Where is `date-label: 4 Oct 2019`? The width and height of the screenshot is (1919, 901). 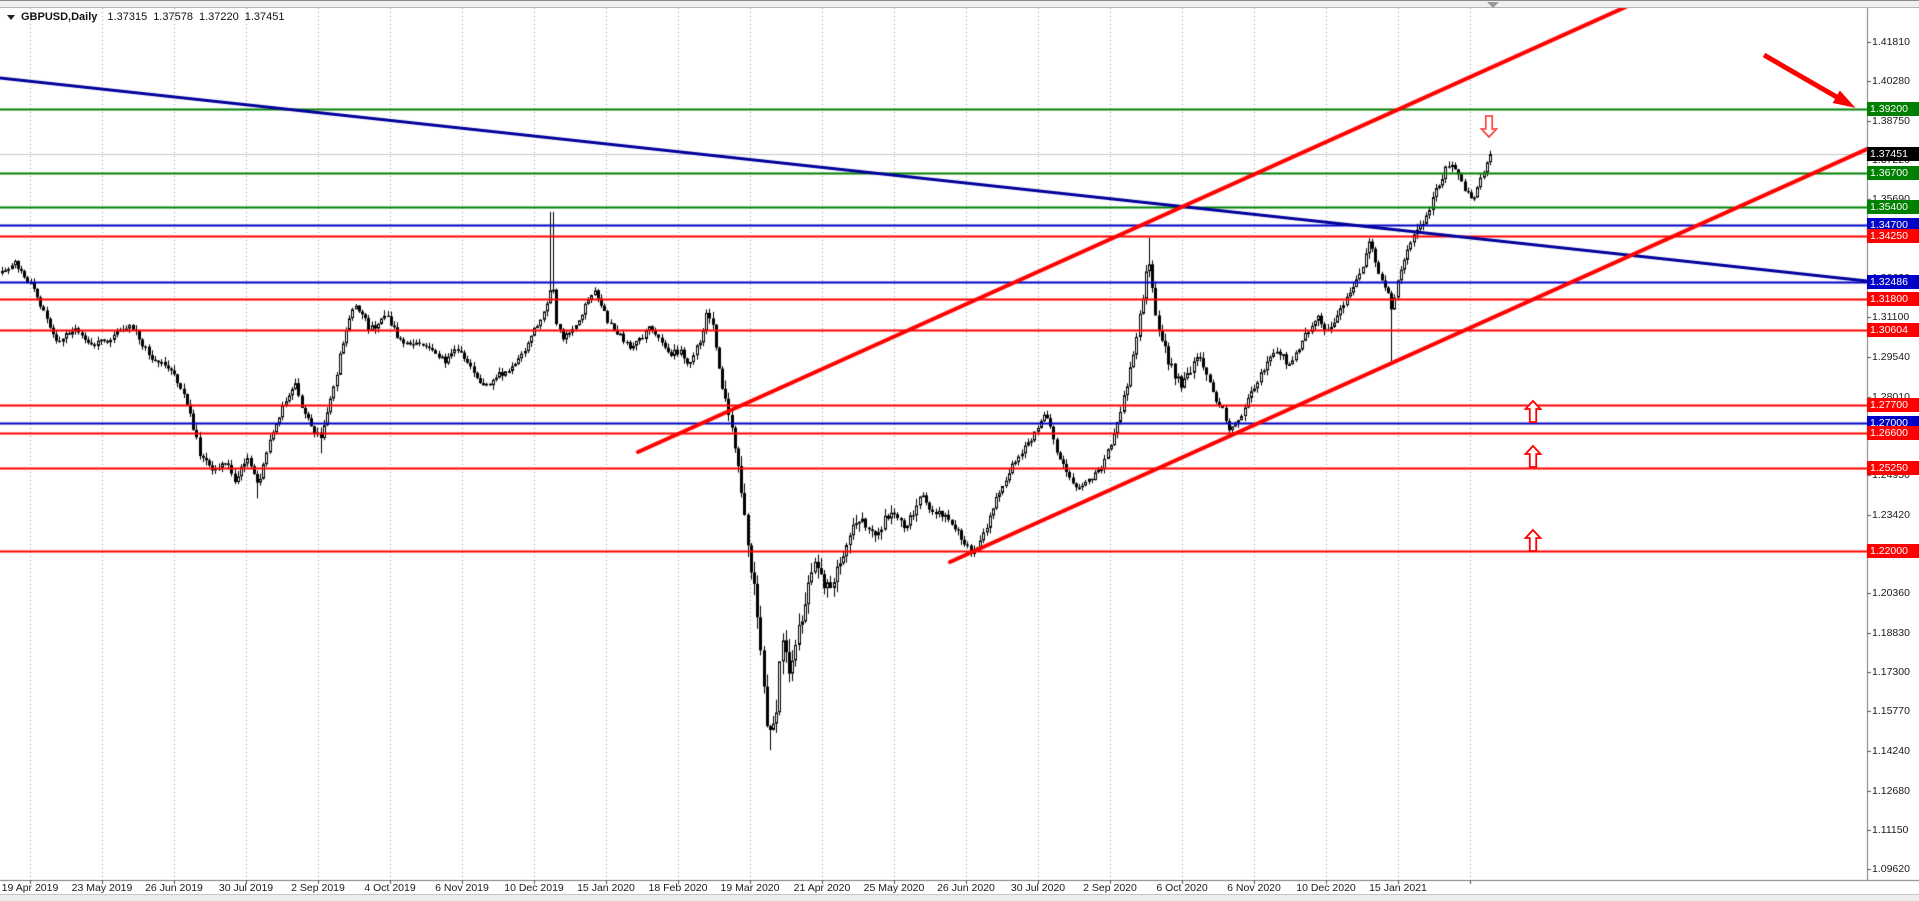
date-label: 4 Oct 2019 is located at coordinates (390, 888).